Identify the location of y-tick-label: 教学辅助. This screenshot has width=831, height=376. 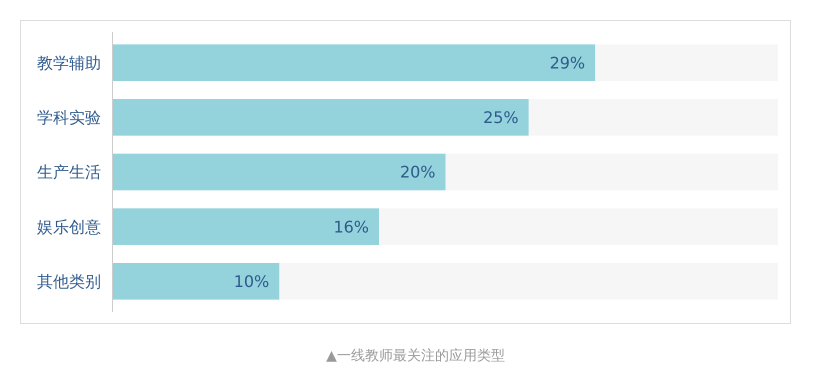
(69, 62).